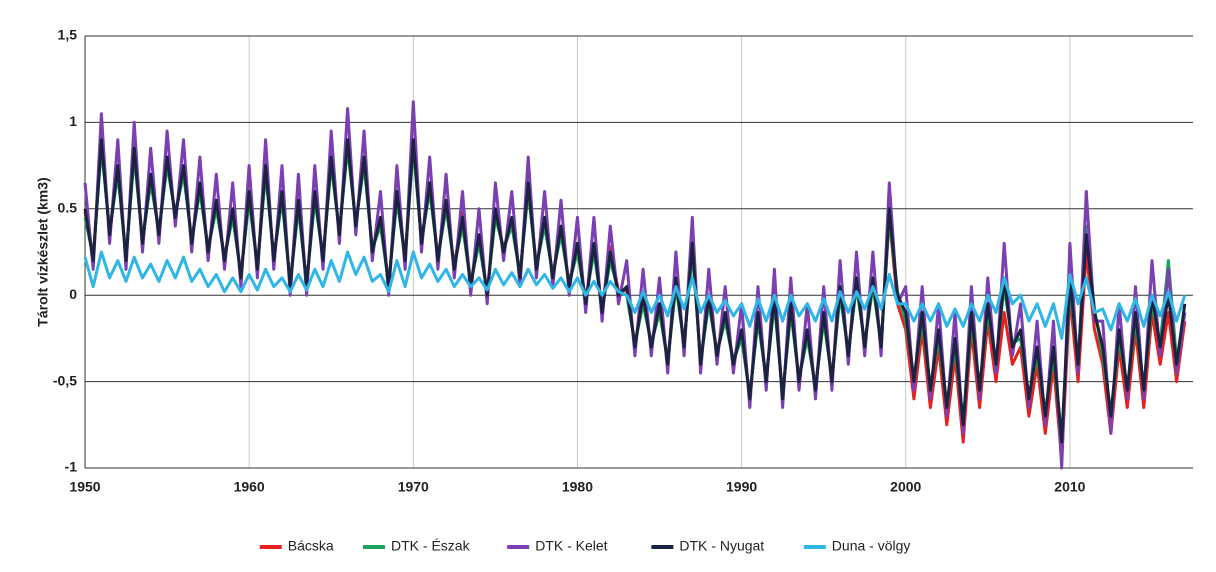 The image size is (1216, 572). What do you see at coordinates (71, 467) in the screenshot?
I see `y-tick-label: -1` at bounding box center [71, 467].